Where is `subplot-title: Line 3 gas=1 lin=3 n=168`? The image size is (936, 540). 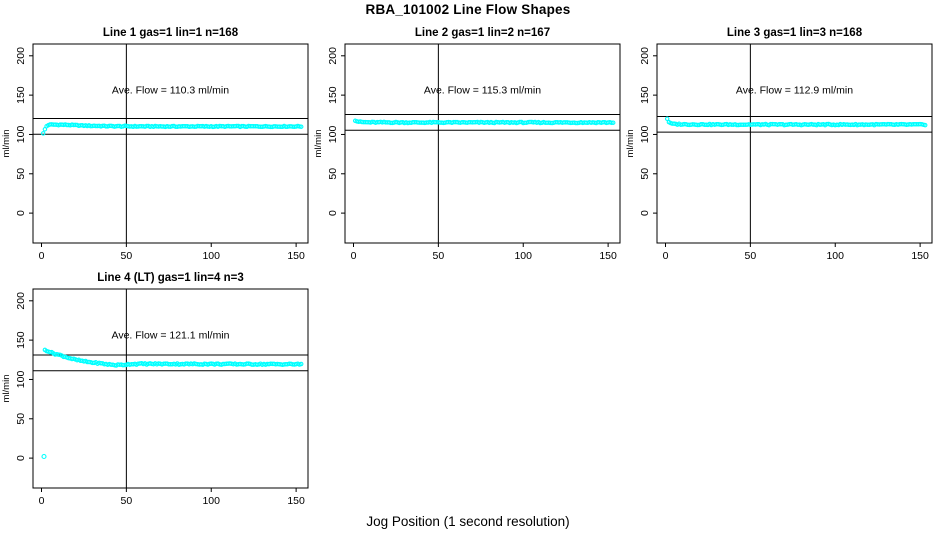
subplot-title: Line 3 gas=1 lin=3 n=168 is located at coordinates (795, 33).